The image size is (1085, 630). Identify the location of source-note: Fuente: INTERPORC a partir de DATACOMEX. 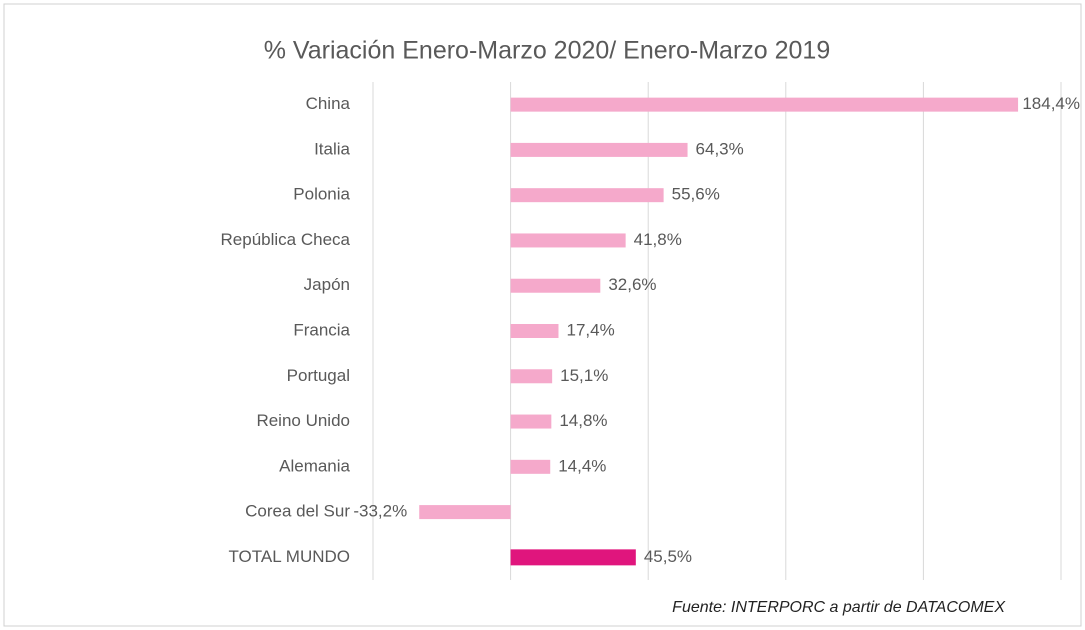
(839, 607).